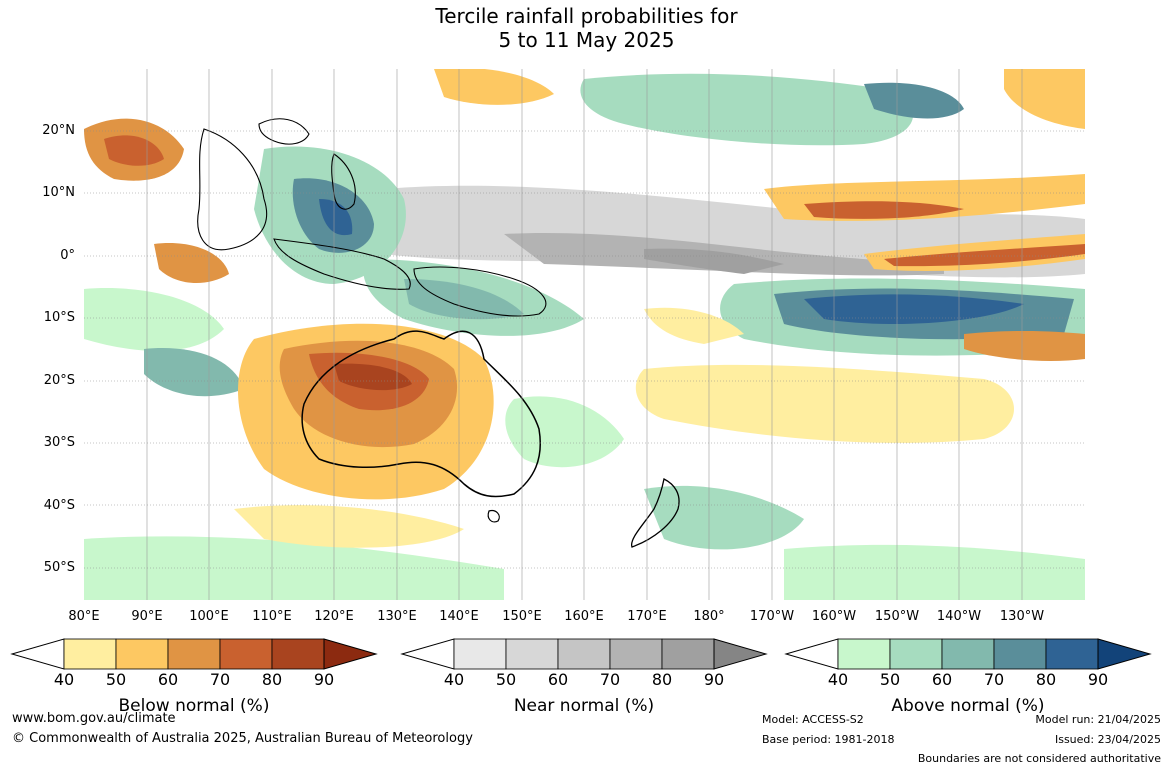 The width and height of the screenshot is (1173, 770). What do you see at coordinates (709, 616) in the screenshot?
I see `lon-label-180: 180°` at bounding box center [709, 616].